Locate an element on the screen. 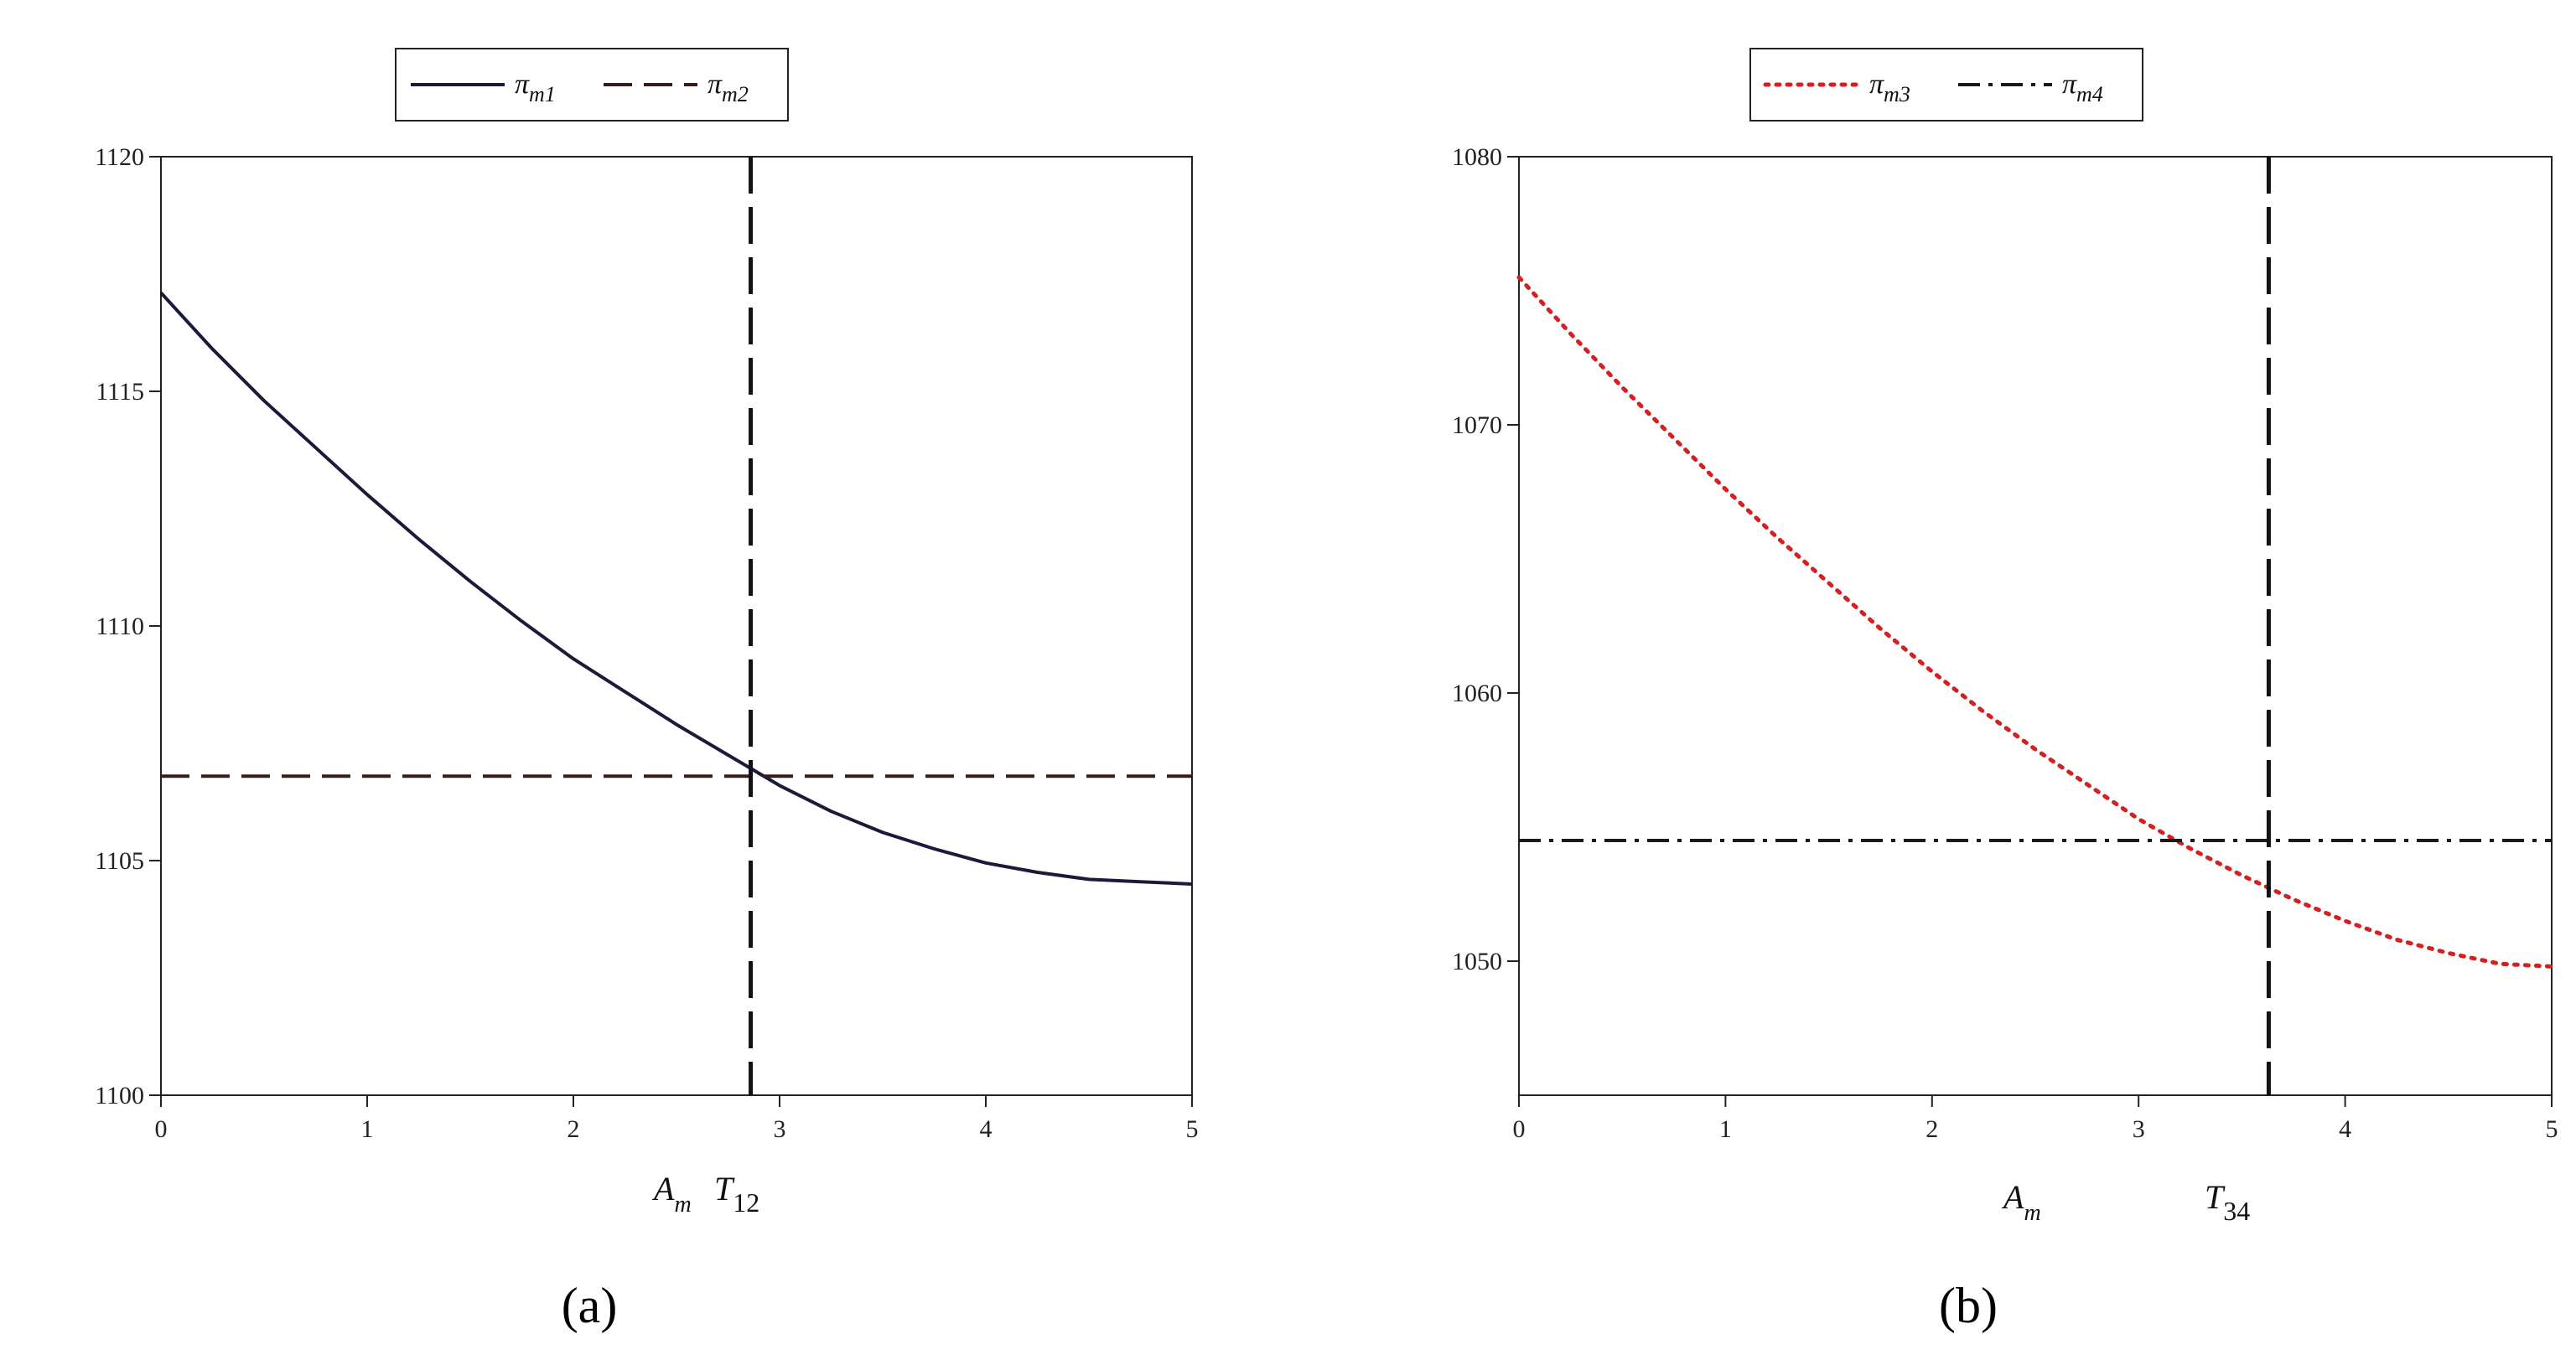  x-axis-label-t: T12 is located at coordinates (736, 1194).